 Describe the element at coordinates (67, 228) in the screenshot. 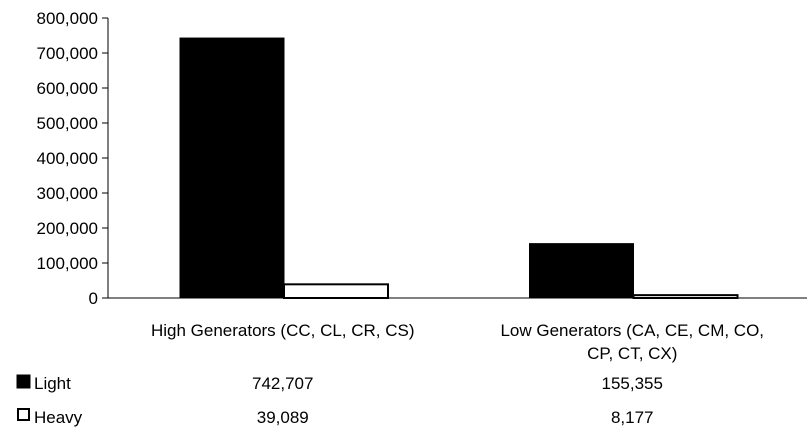

I see `y-tick-label: 200,000` at that location.